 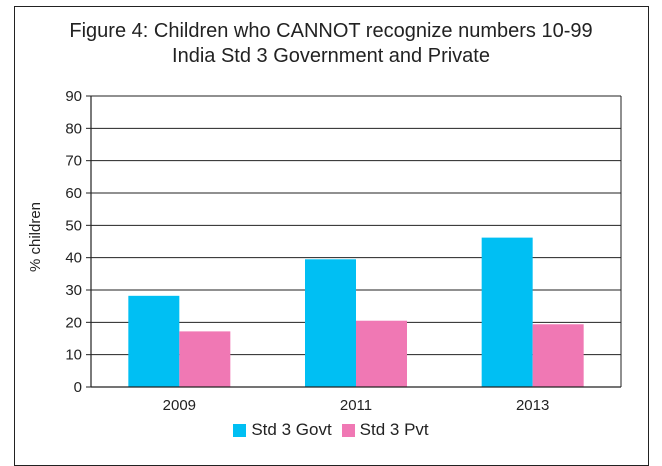 I want to click on legend-label-pvt: Std 3 Pvt, so click(x=394, y=429).